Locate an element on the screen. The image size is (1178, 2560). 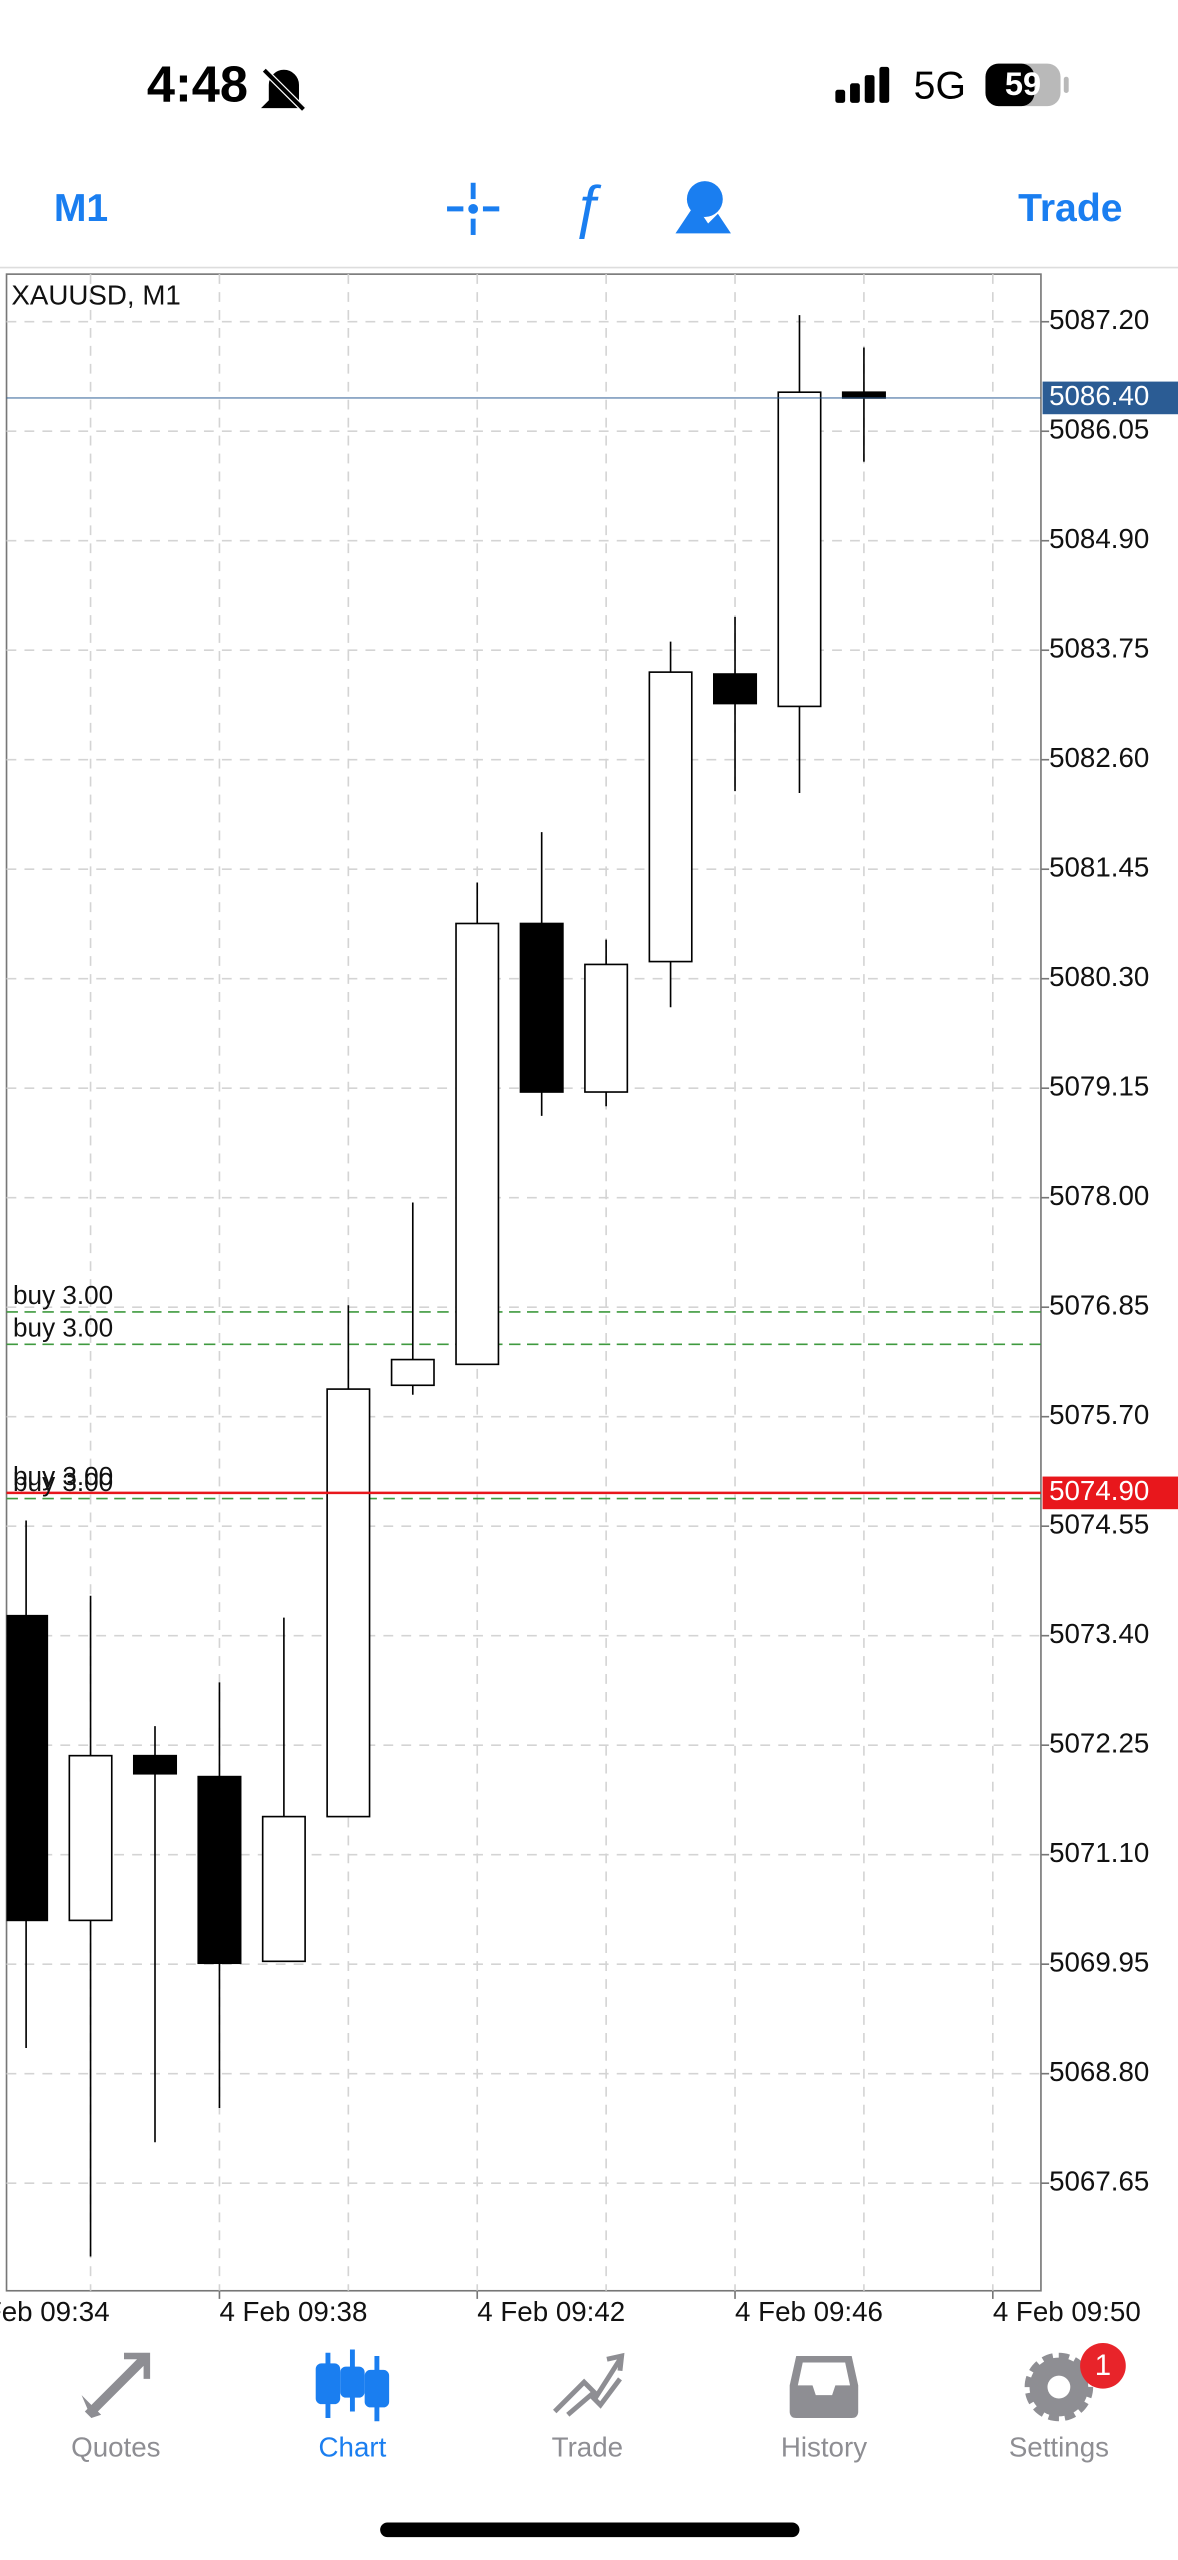
indicators-button: ƒ is located at coordinates (587, 206).